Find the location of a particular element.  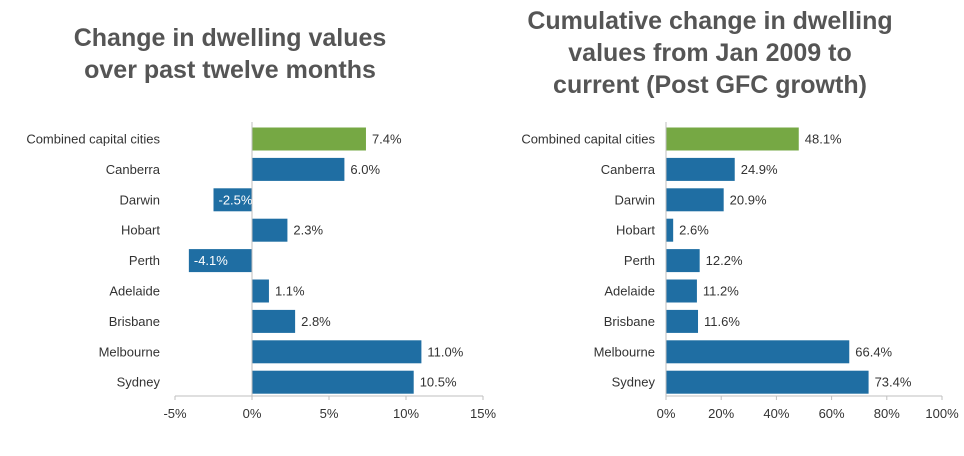

left-tick-label-4: 15% is located at coordinates (483, 413).